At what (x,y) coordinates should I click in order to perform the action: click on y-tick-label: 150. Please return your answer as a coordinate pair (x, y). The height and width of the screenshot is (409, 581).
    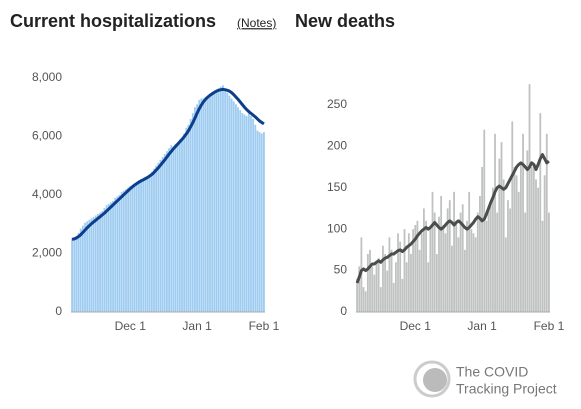
    Looking at the image, I should click on (337, 187).